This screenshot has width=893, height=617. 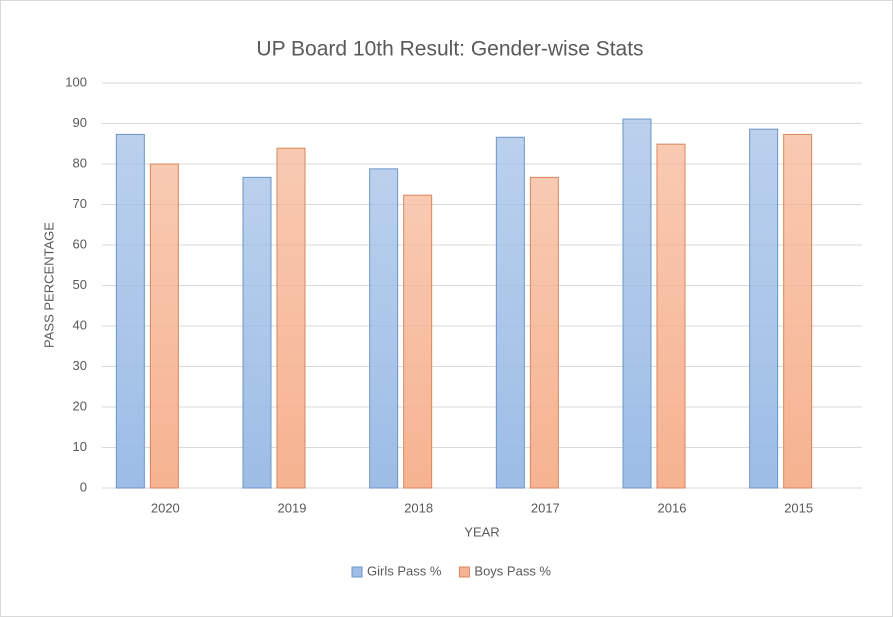 I want to click on y-tick-label: 70, so click(x=80, y=203).